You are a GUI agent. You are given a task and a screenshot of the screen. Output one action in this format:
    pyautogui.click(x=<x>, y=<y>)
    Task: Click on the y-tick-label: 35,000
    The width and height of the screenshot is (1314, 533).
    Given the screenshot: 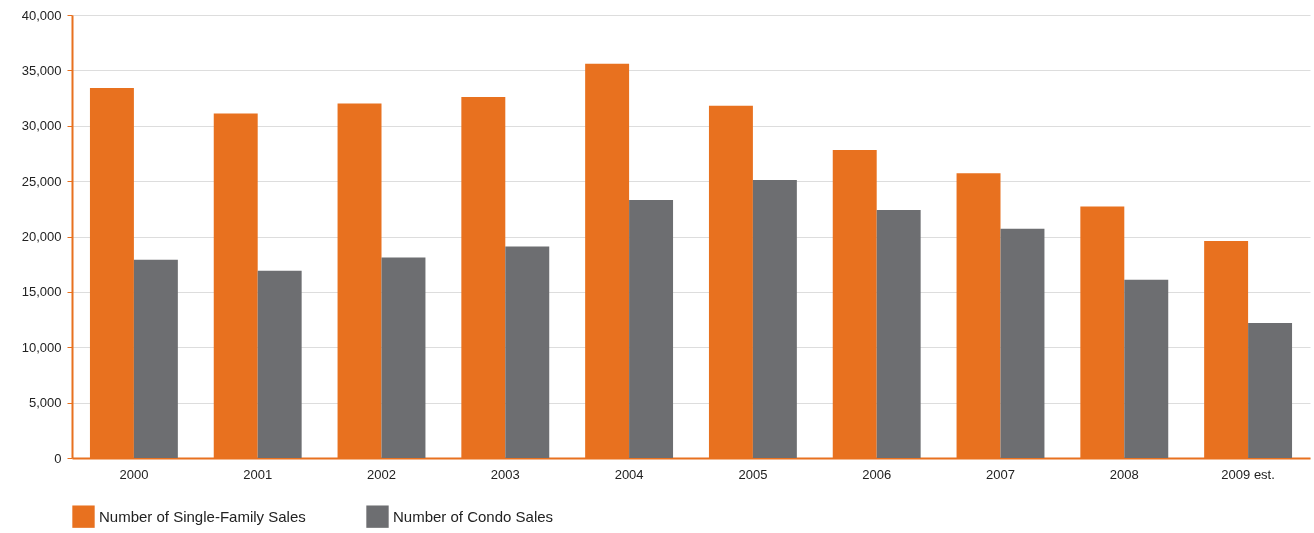 What is the action you would take?
    pyautogui.click(x=41, y=70)
    